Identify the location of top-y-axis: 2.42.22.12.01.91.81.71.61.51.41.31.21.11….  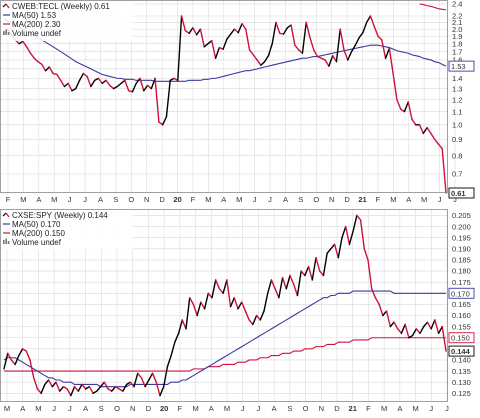
(457, 89).